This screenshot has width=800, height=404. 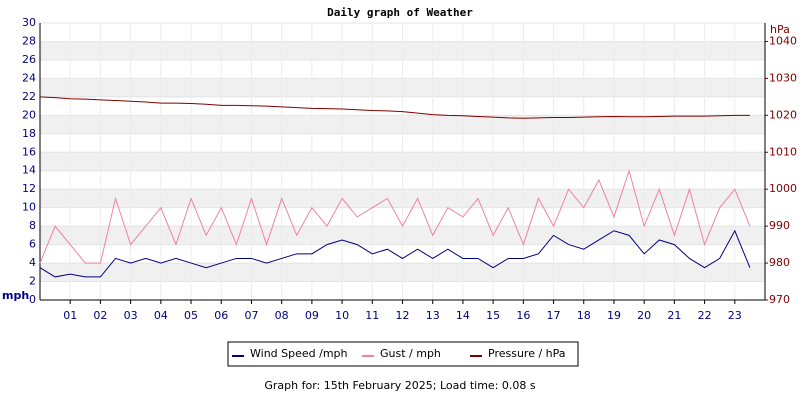 I want to click on x-tick-label: 15, so click(x=493, y=315).